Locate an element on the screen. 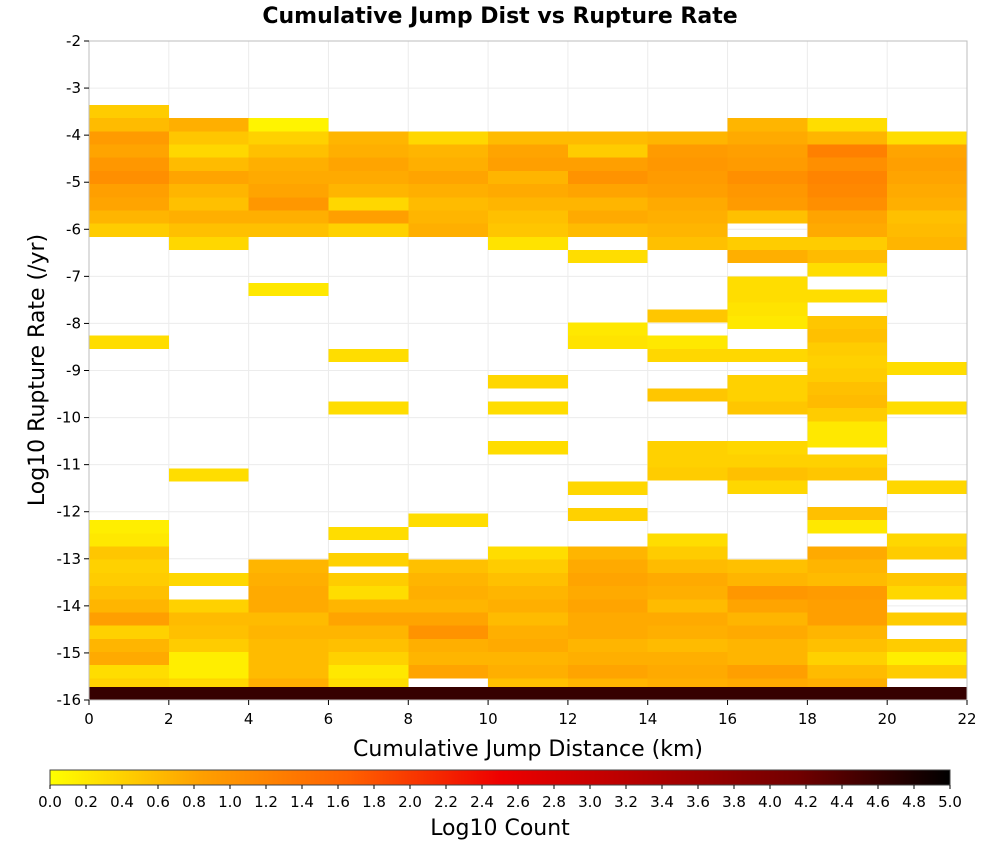  colorbar-tick-label: 1.4 is located at coordinates (302, 802).